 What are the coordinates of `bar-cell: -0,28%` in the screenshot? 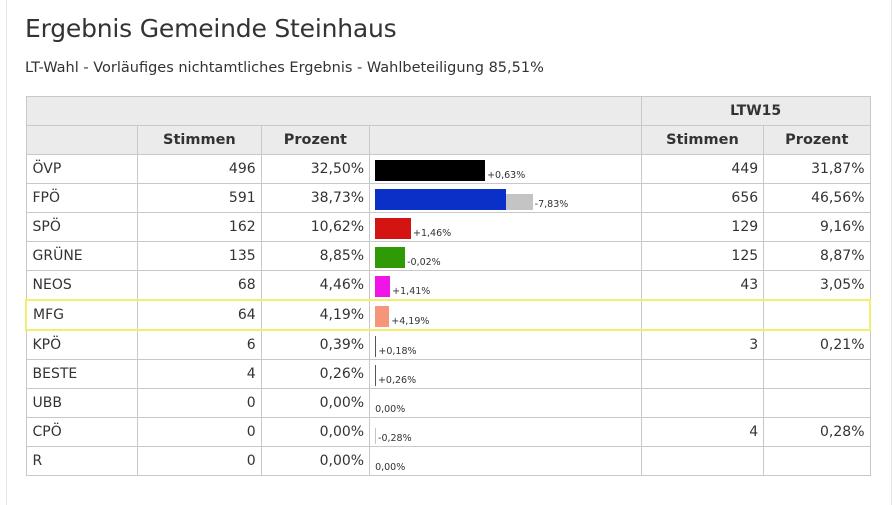 It's located at (505, 432).